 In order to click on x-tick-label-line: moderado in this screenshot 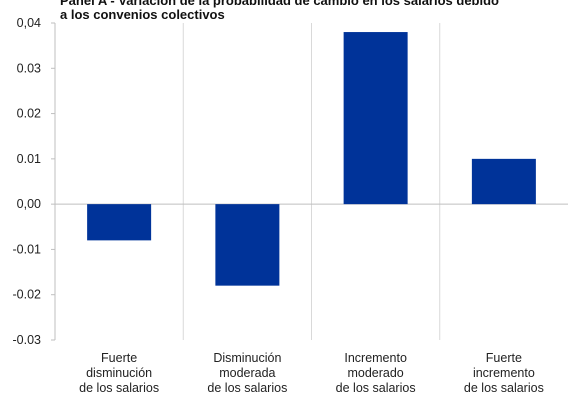, I will do `click(375, 373)`.